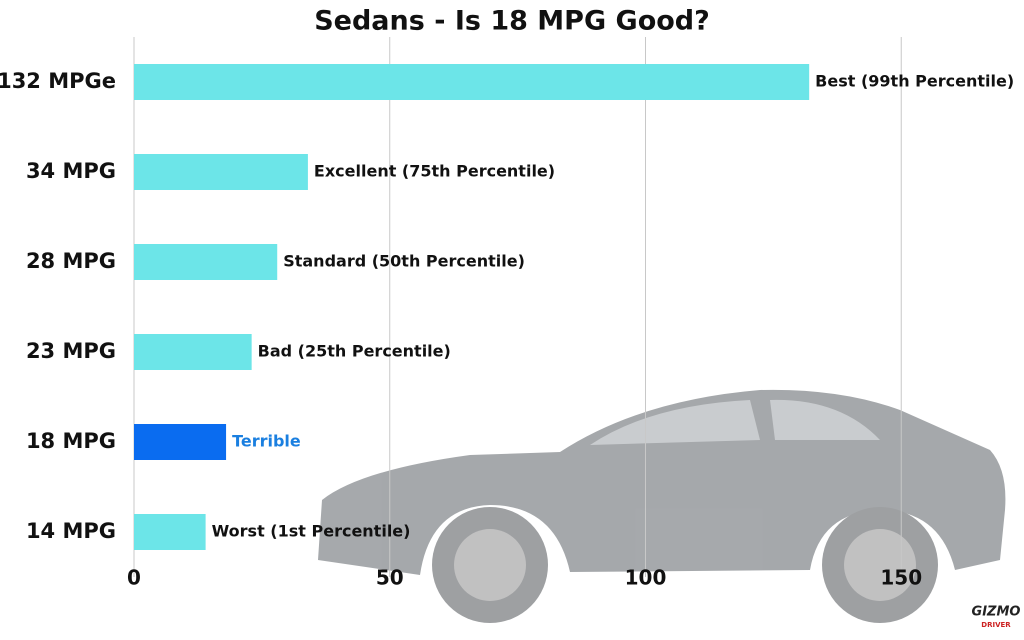  Describe the element at coordinates (512, 21) in the screenshot. I see `chart-title: Sedans - Is 18 MPG Good?` at that location.